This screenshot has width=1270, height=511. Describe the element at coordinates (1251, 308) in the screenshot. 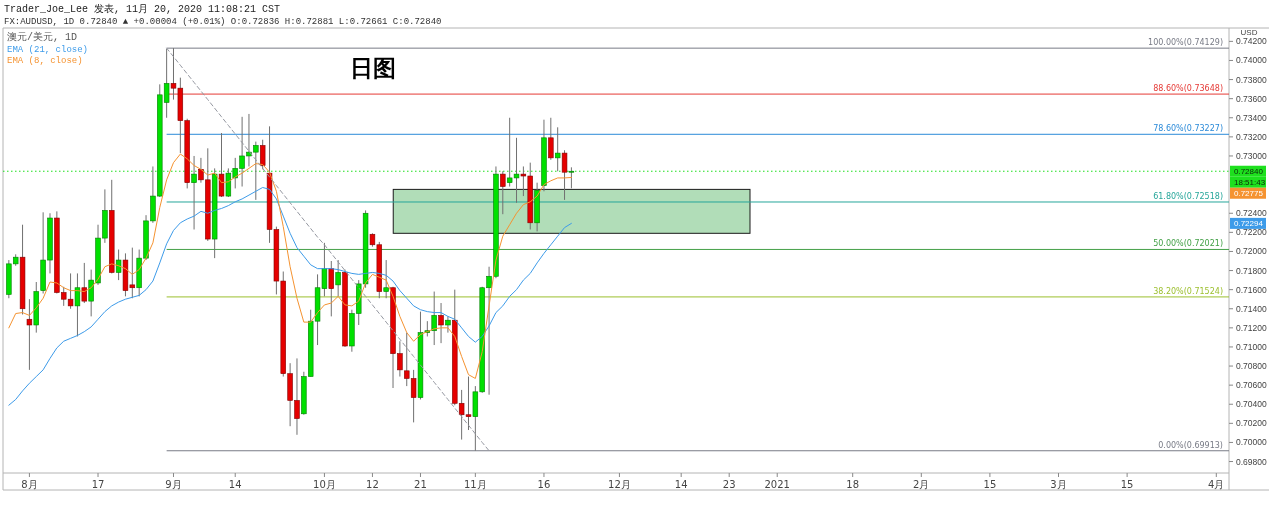

I see `y-tick-label: 0.71400` at that location.